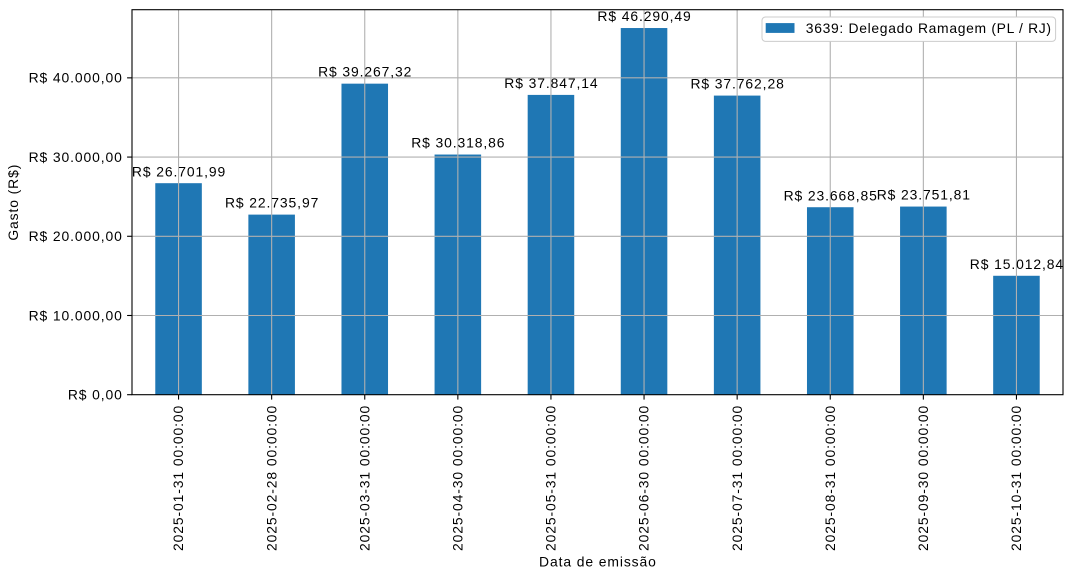 The image size is (1072, 580). Describe the element at coordinates (924, 195) in the screenshot. I see `svg-text: R$ 23.751,81` at that location.